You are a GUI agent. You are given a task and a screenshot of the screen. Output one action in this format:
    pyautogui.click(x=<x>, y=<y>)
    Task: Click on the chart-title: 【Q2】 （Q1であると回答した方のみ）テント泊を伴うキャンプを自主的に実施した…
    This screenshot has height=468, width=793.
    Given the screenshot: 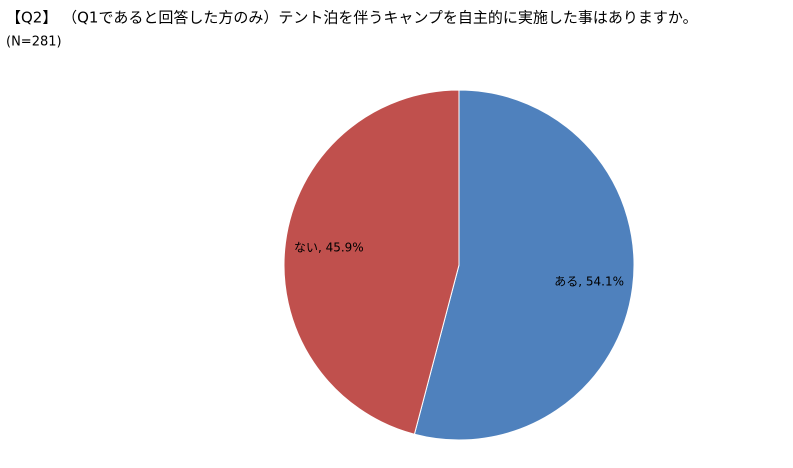 What is the action you would take?
    pyautogui.click(x=352, y=18)
    